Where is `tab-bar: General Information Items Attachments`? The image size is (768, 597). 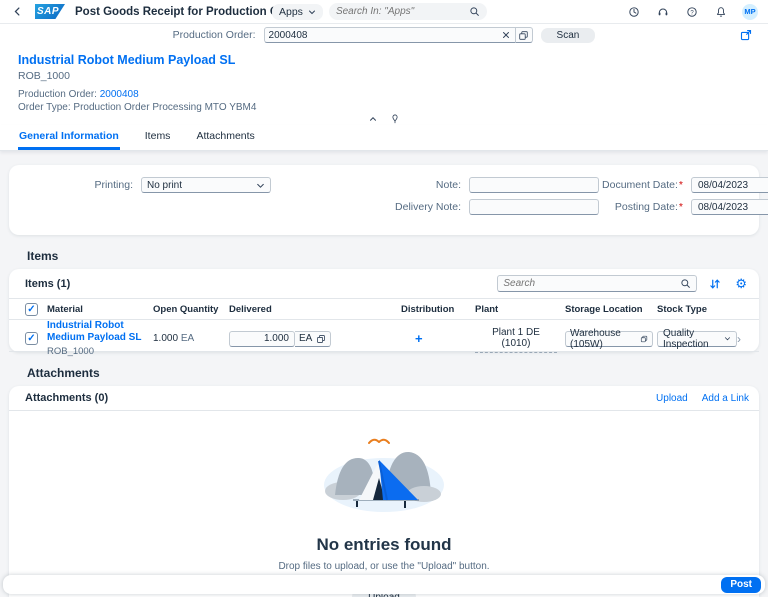
tab-bar: General Information Items Attachments is located at coordinates (384, 138).